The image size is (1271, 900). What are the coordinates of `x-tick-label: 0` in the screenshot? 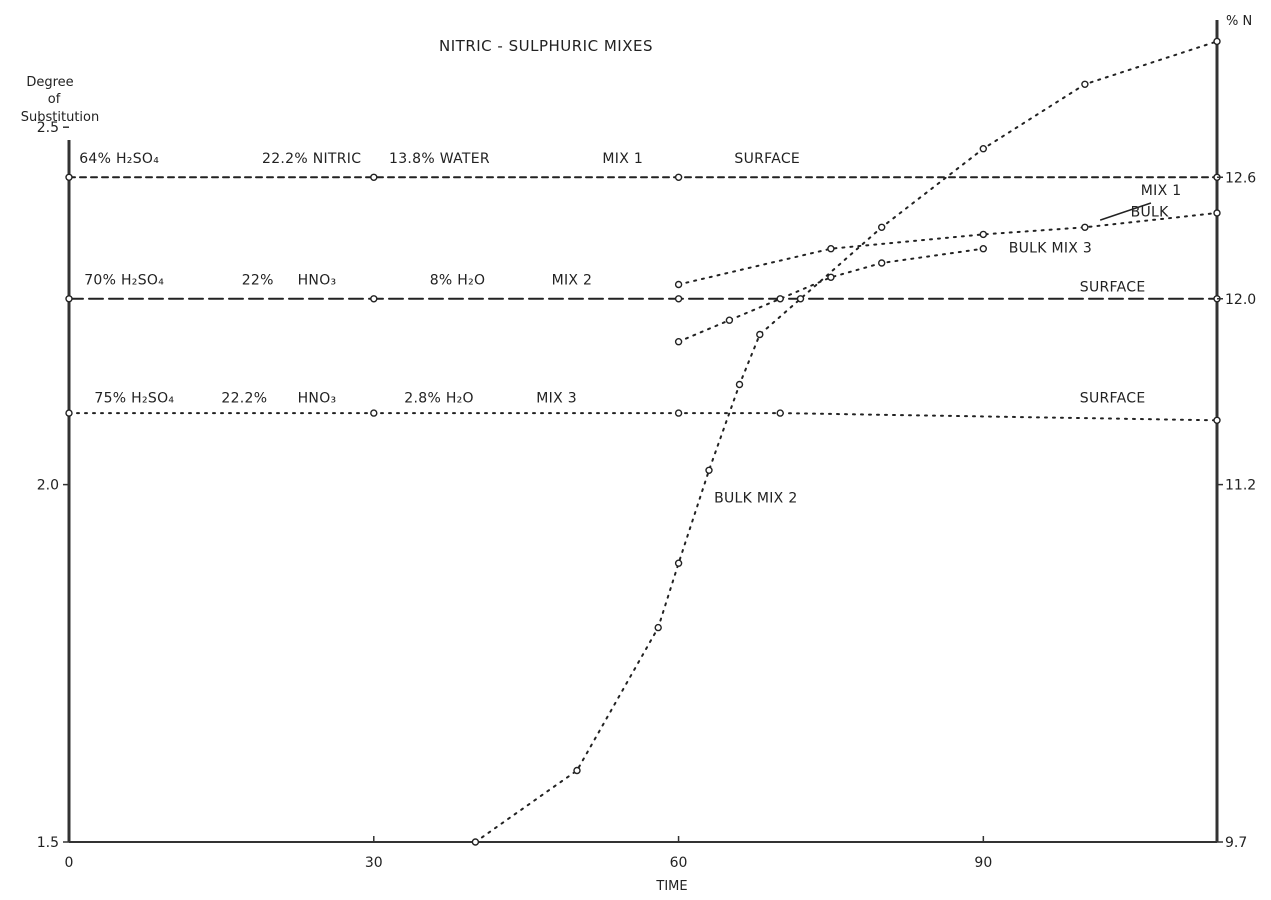 It's located at (69, 863).